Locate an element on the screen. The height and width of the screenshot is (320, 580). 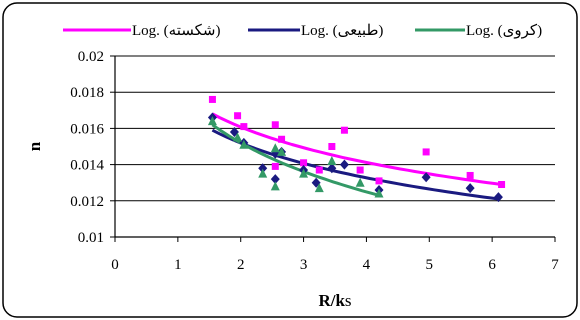
x-axis-title-suffix: s is located at coordinates (348, 300).